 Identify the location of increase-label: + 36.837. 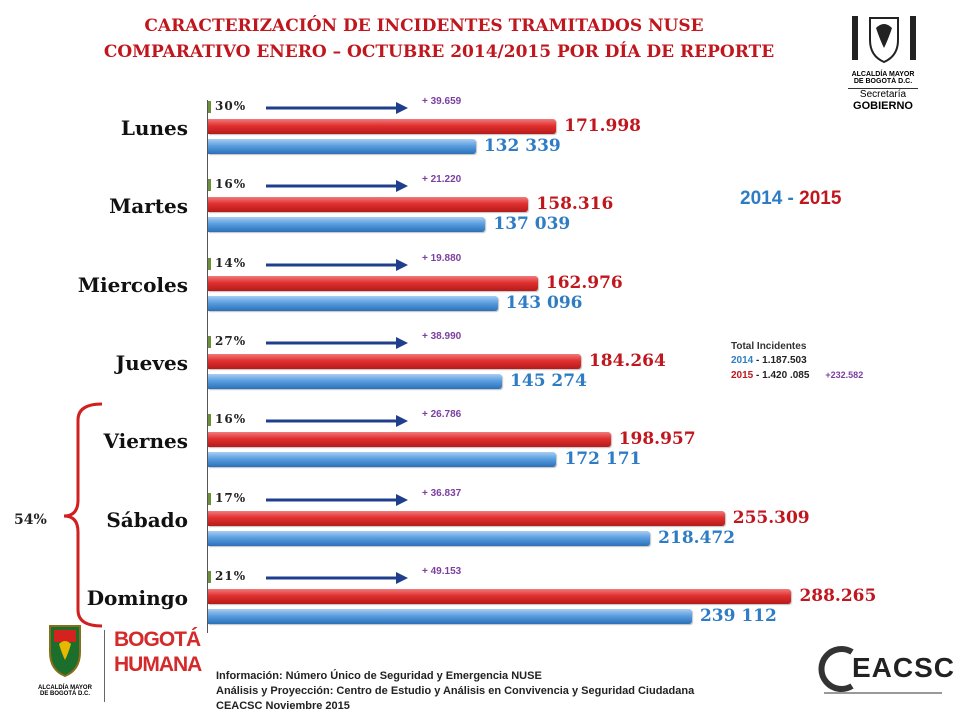
(442, 493).